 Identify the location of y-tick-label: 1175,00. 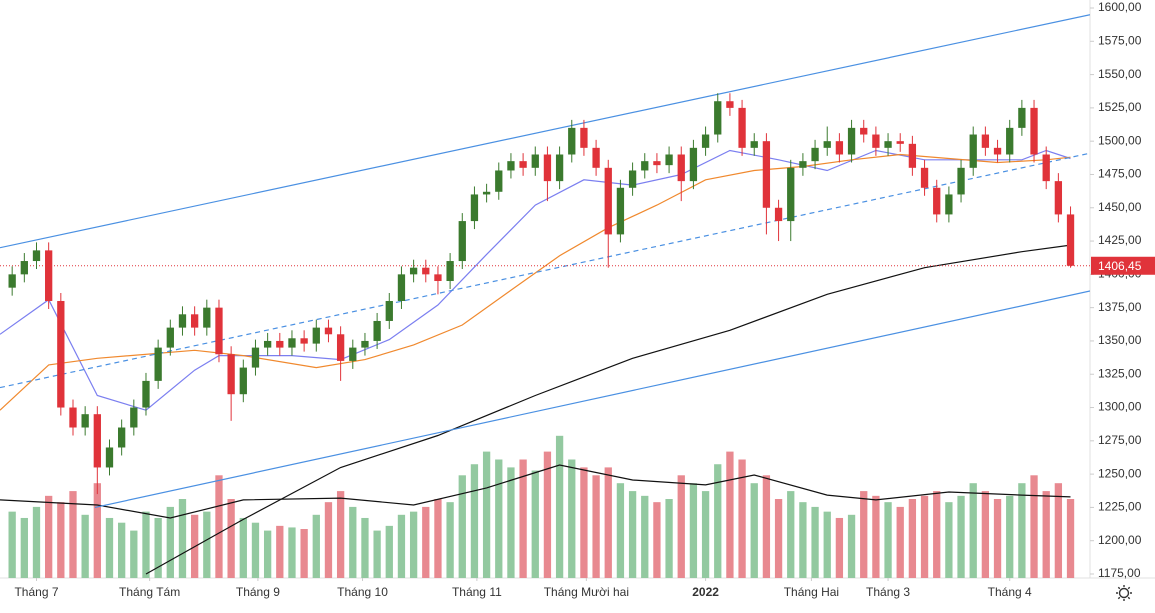
(1119, 573).